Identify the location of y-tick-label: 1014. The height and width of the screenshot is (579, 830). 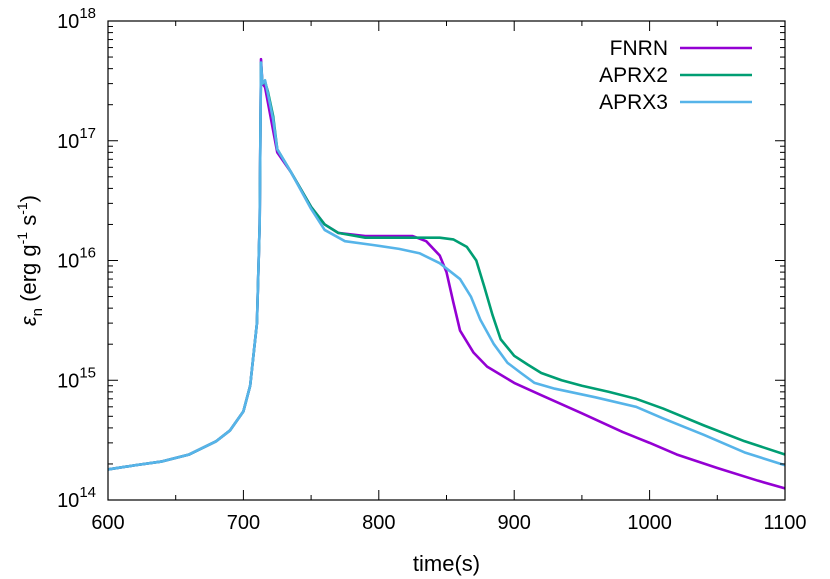
(76, 498).